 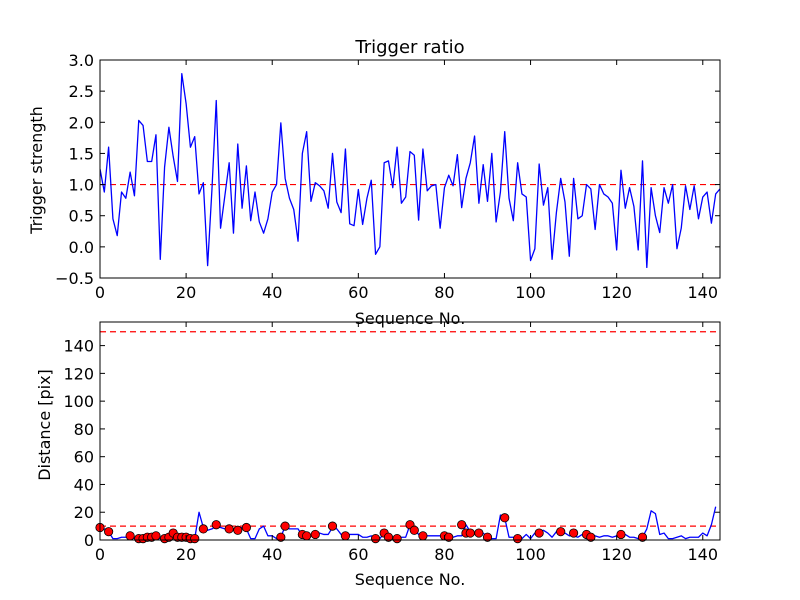 What do you see at coordinates (81, 60) in the screenshot?
I see `y-tick-label: 3.0` at bounding box center [81, 60].